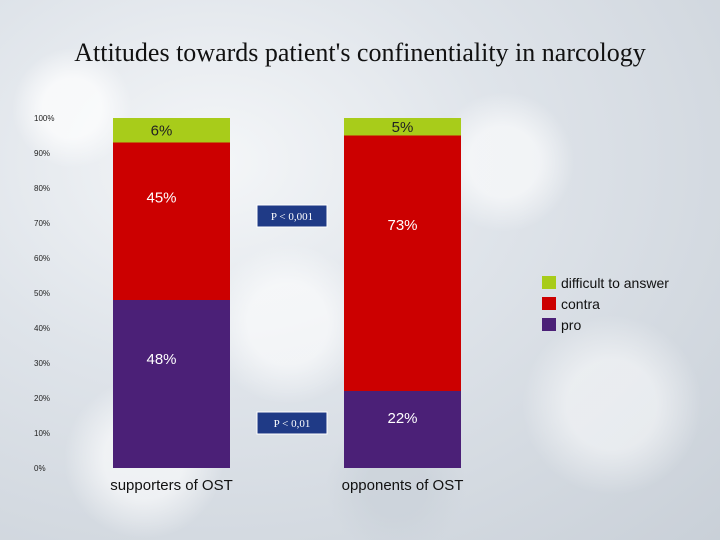 The image size is (720, 540). I want to click on y-tick-label: 90%, so click(42, 153).